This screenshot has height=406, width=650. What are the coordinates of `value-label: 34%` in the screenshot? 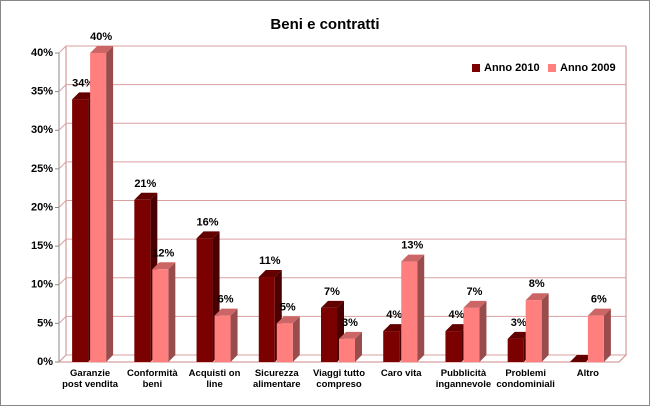 It's located at (83, 83).